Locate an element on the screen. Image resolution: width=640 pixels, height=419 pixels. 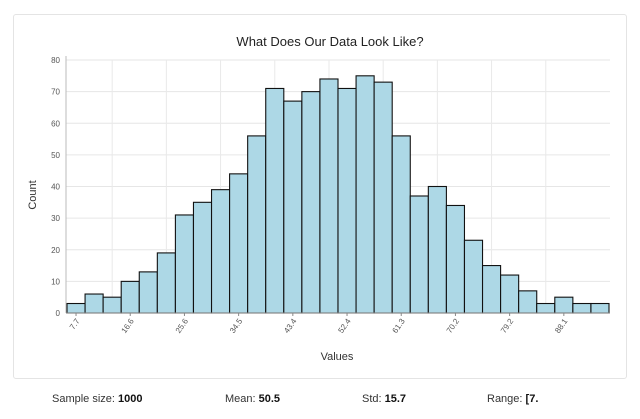
stat-range-value: [7. is located at coordinates (532, 399).